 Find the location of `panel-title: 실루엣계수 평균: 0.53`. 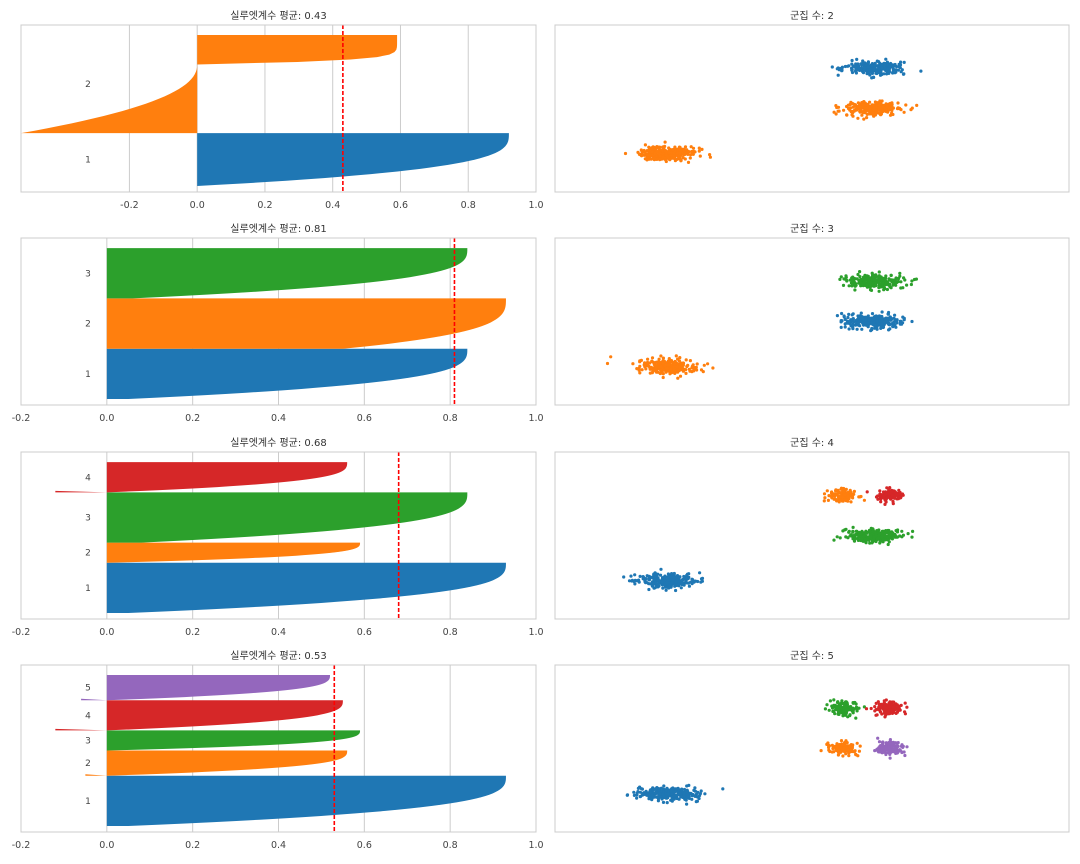

panel-title: 실루엣계수 평균: 0.53 is located at coordinates (278, 656).